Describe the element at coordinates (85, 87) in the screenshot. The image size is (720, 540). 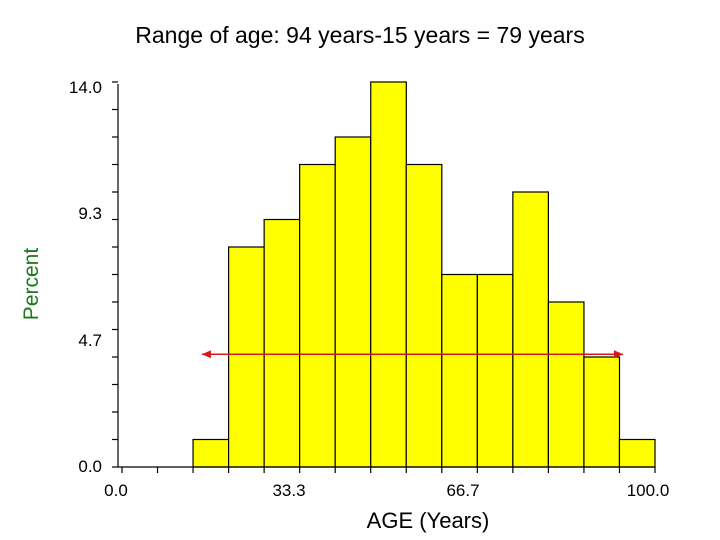
I see `y-tick-label: 14.0` at that location.